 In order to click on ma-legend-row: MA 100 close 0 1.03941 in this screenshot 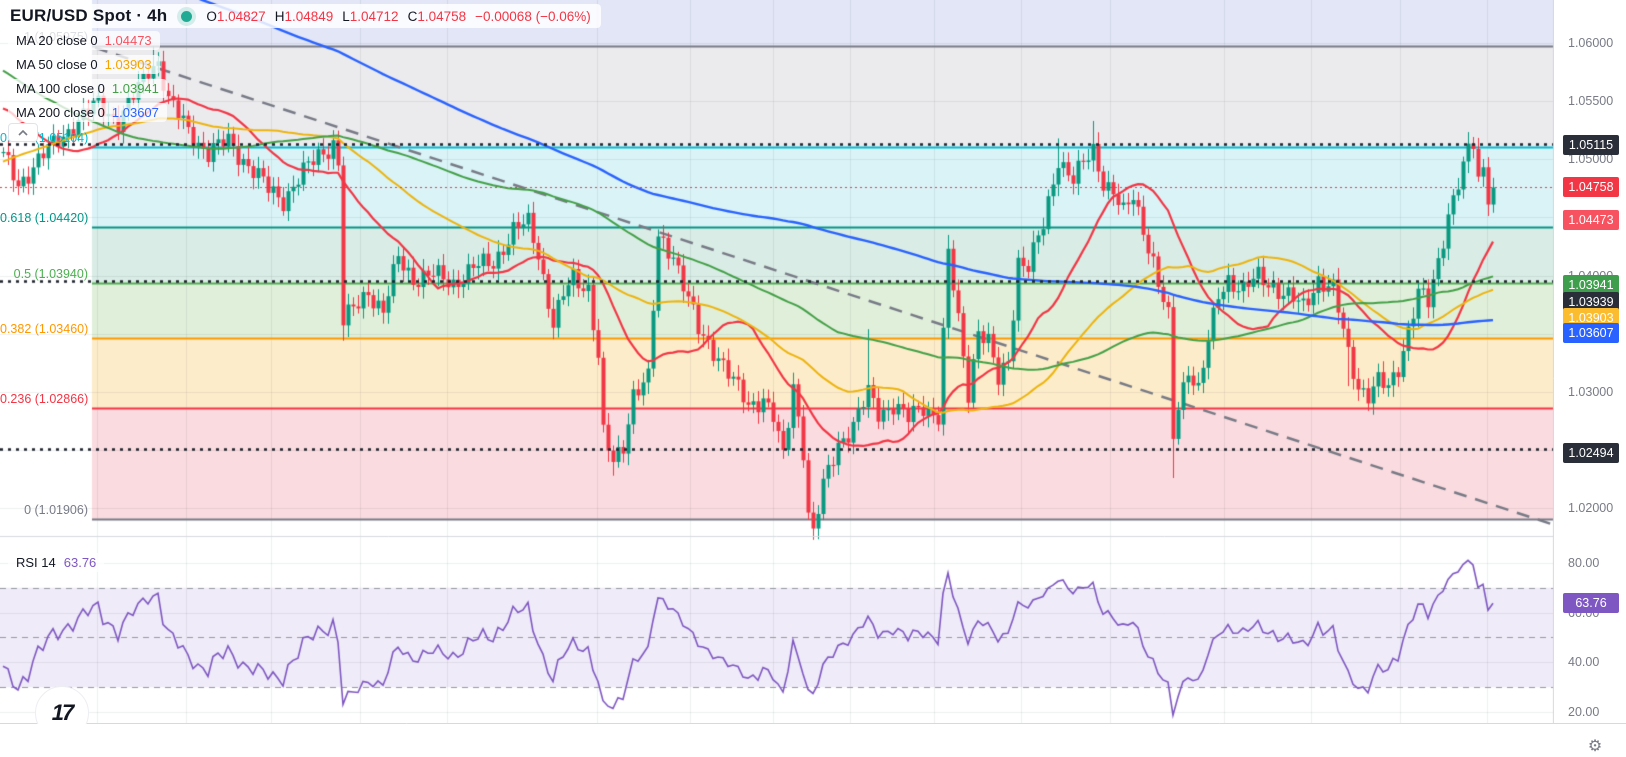, I will do `click(87, 88)`.